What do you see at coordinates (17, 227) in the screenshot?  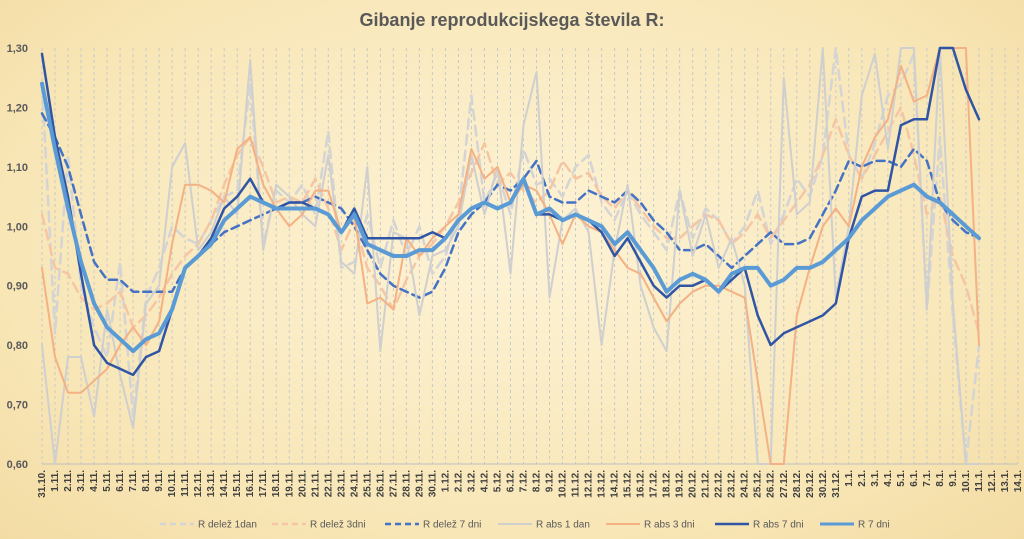 I see `y-tick-label: 1,00` at bounding box center [17, 227].